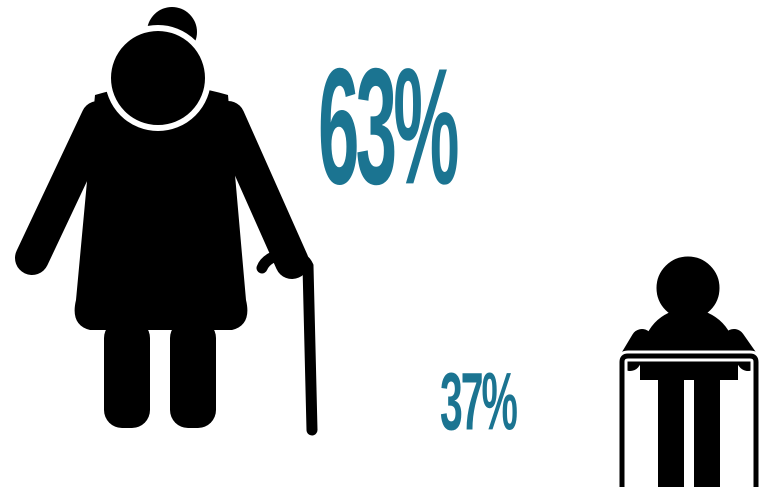 The height and width of the screenshot is (487, 761). I want to click on elderly-man-with-walker-icon, so click(688, 369).